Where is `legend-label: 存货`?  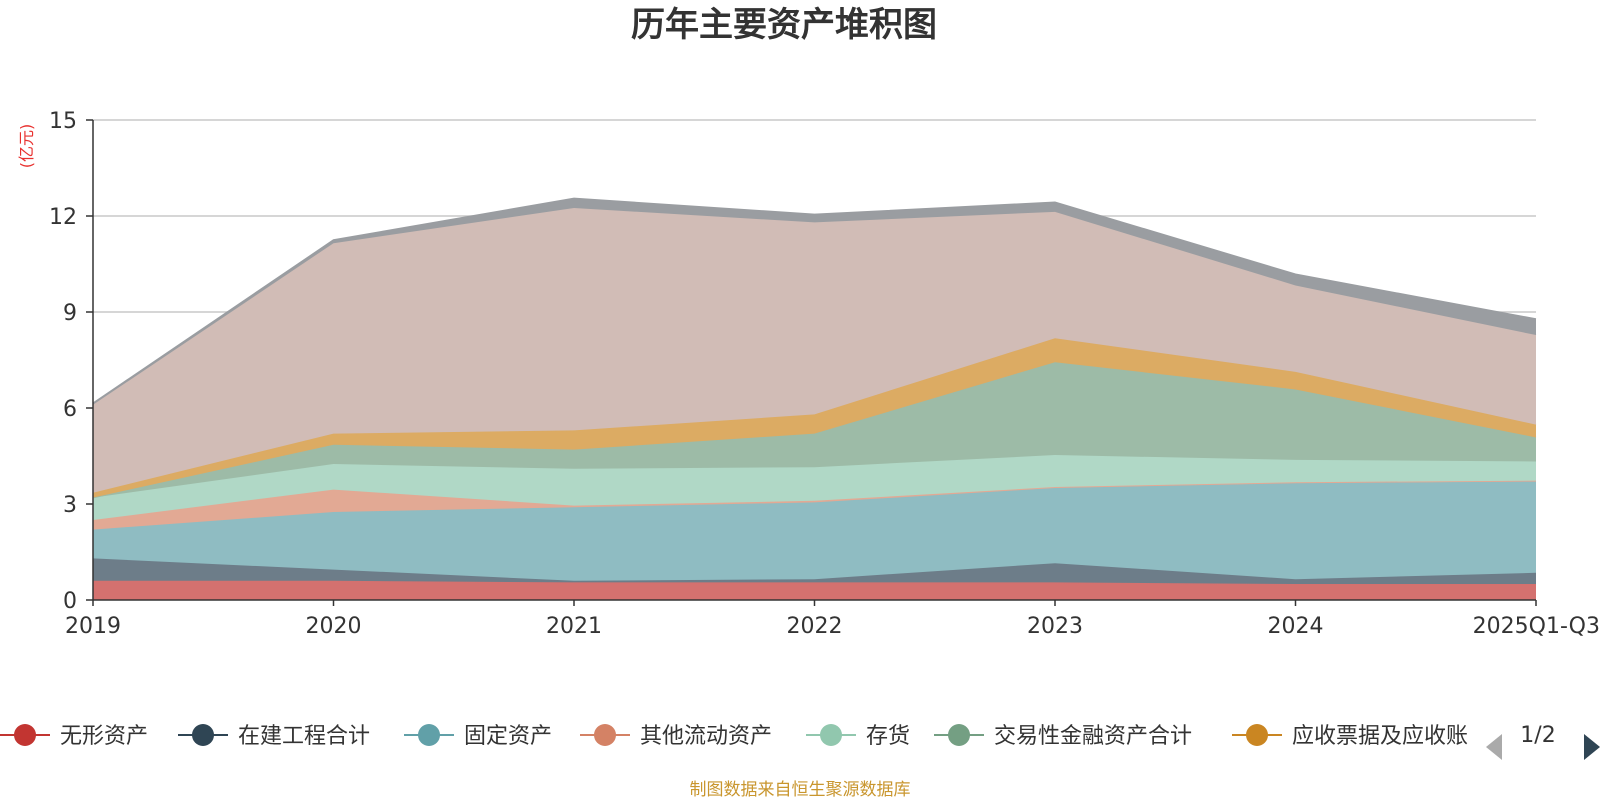
legend-label: 存货 is located at coordinates (888, 736).